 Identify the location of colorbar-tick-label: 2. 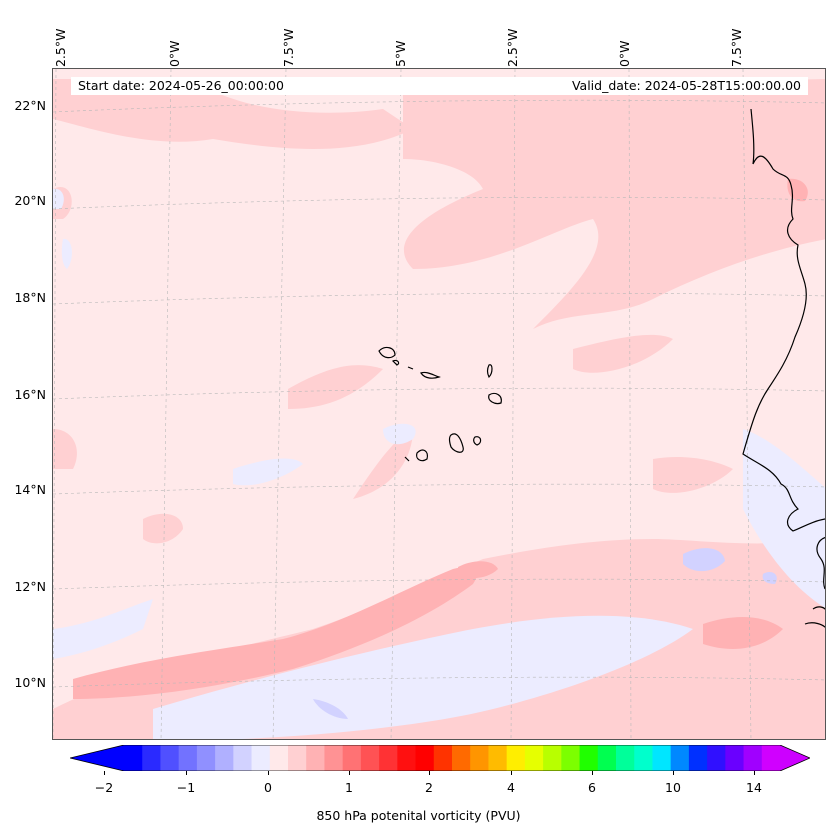
(429, 787).